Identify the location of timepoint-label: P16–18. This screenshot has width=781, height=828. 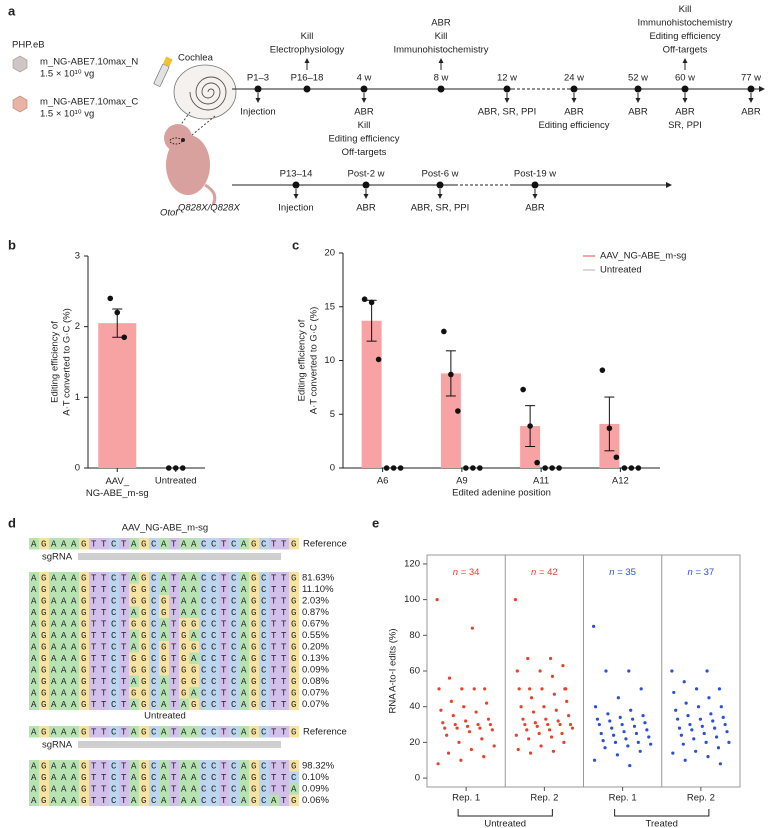
(307, 78).